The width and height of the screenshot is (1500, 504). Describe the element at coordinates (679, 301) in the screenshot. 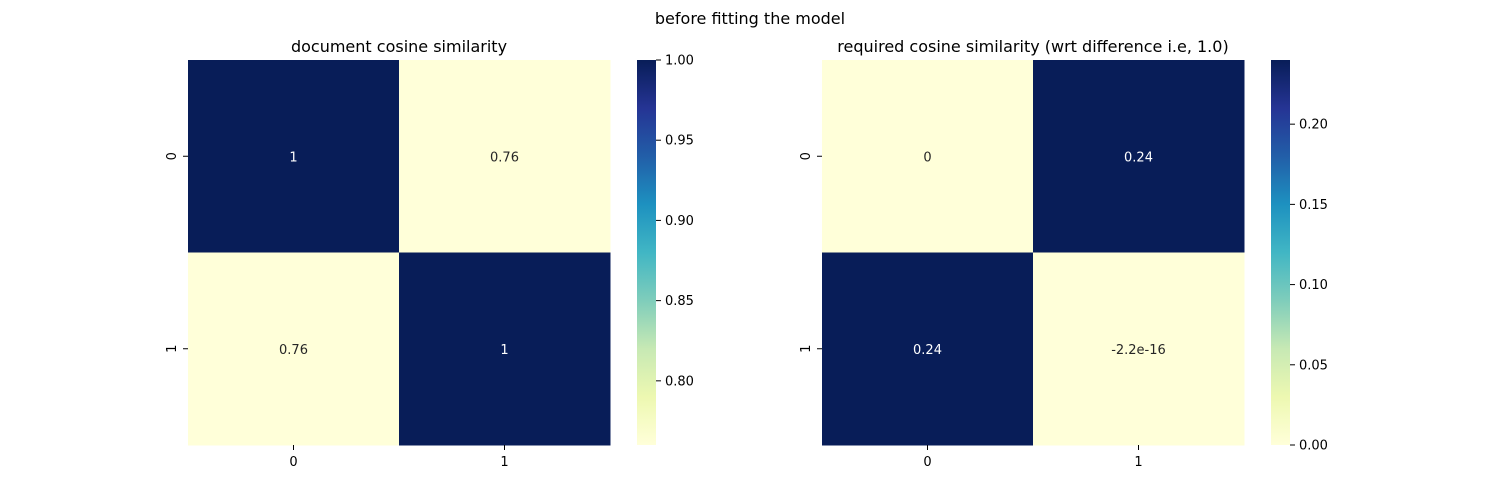

I see `colorbar-tick-label: 0.85` at that location.